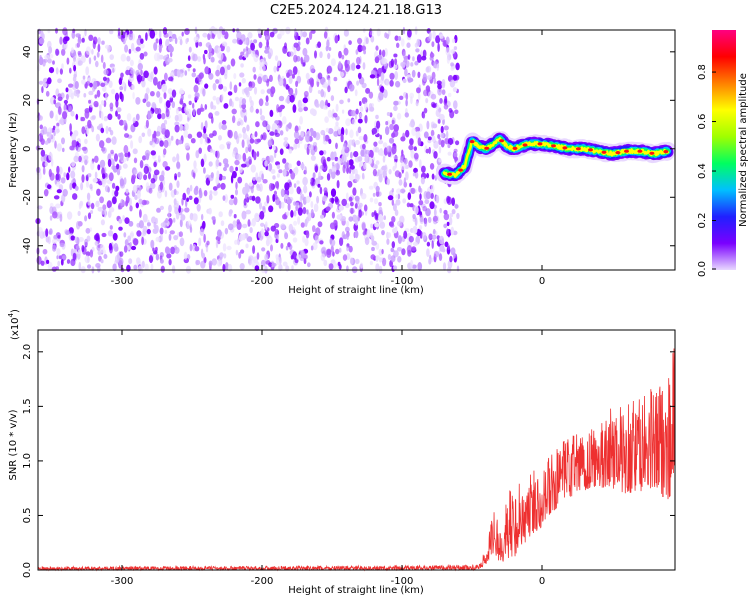 The width and height of the screenshot is (750, 600). Describe the element at coordinates (702, 122) in the screenshot. I see `colorbar-tick-label: 0.6` at that location.